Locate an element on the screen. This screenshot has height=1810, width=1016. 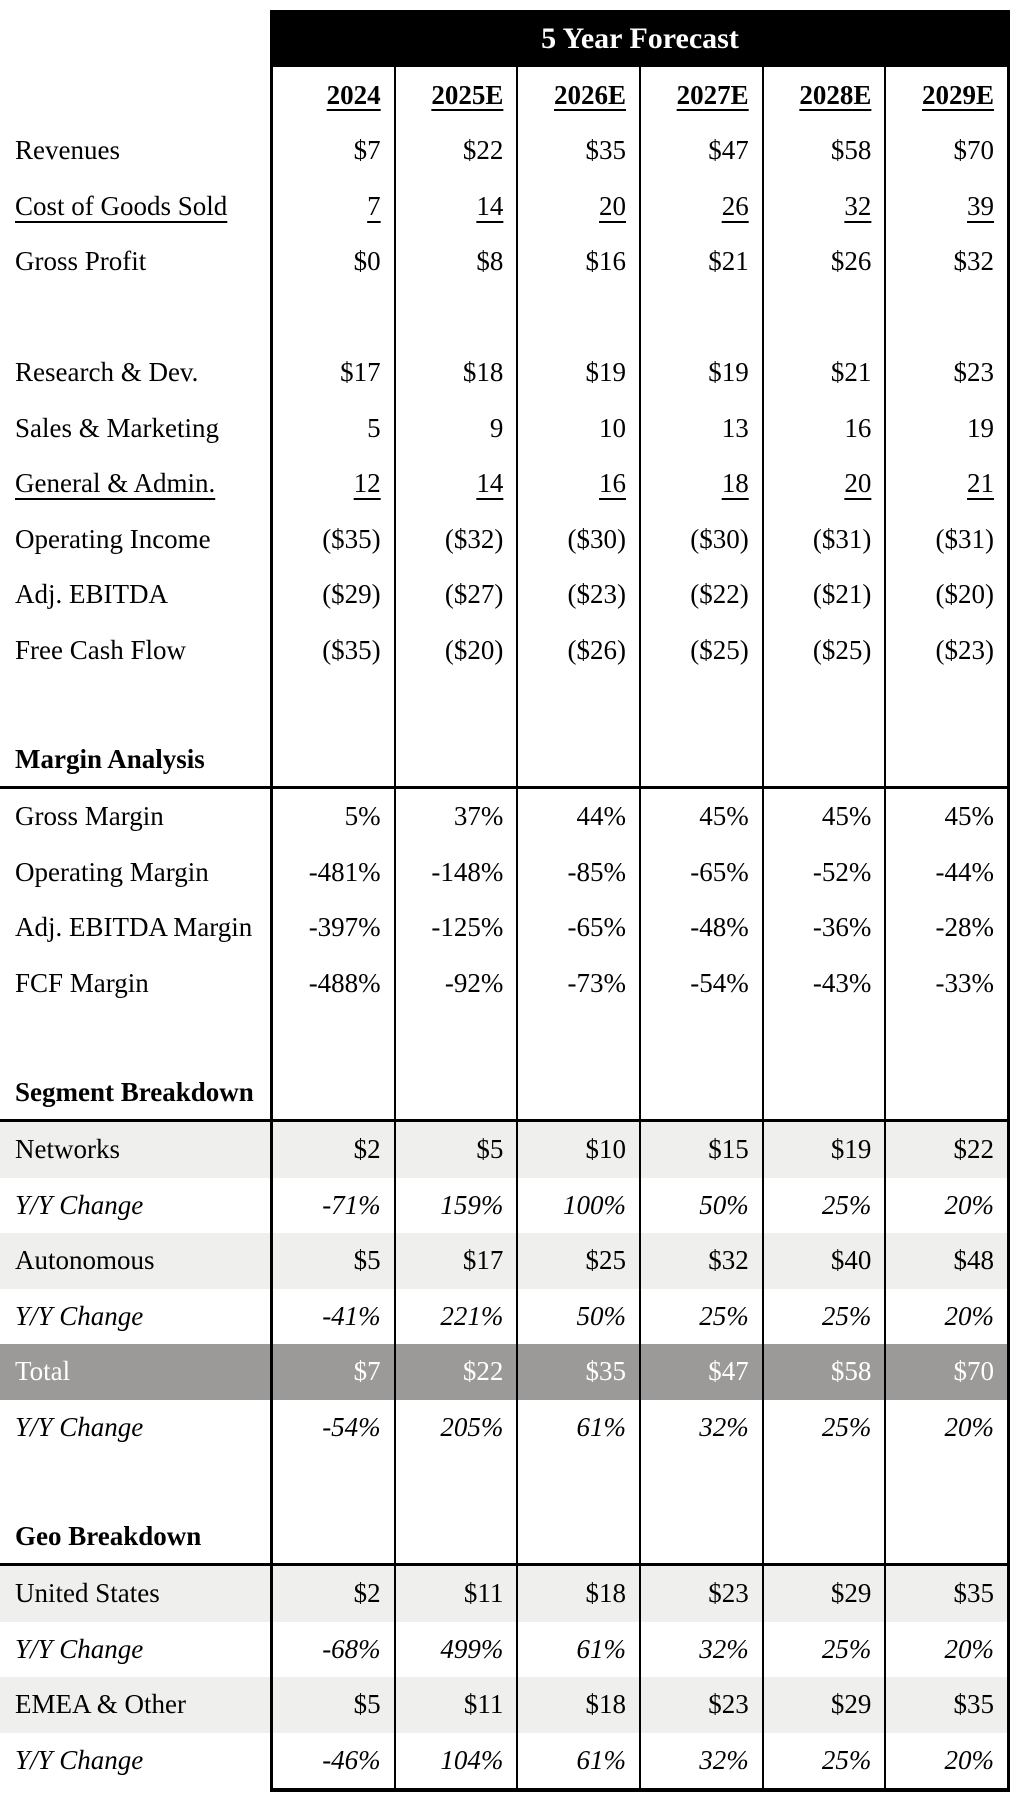
value-cell: 25% is located at coordinates (823, 1205).